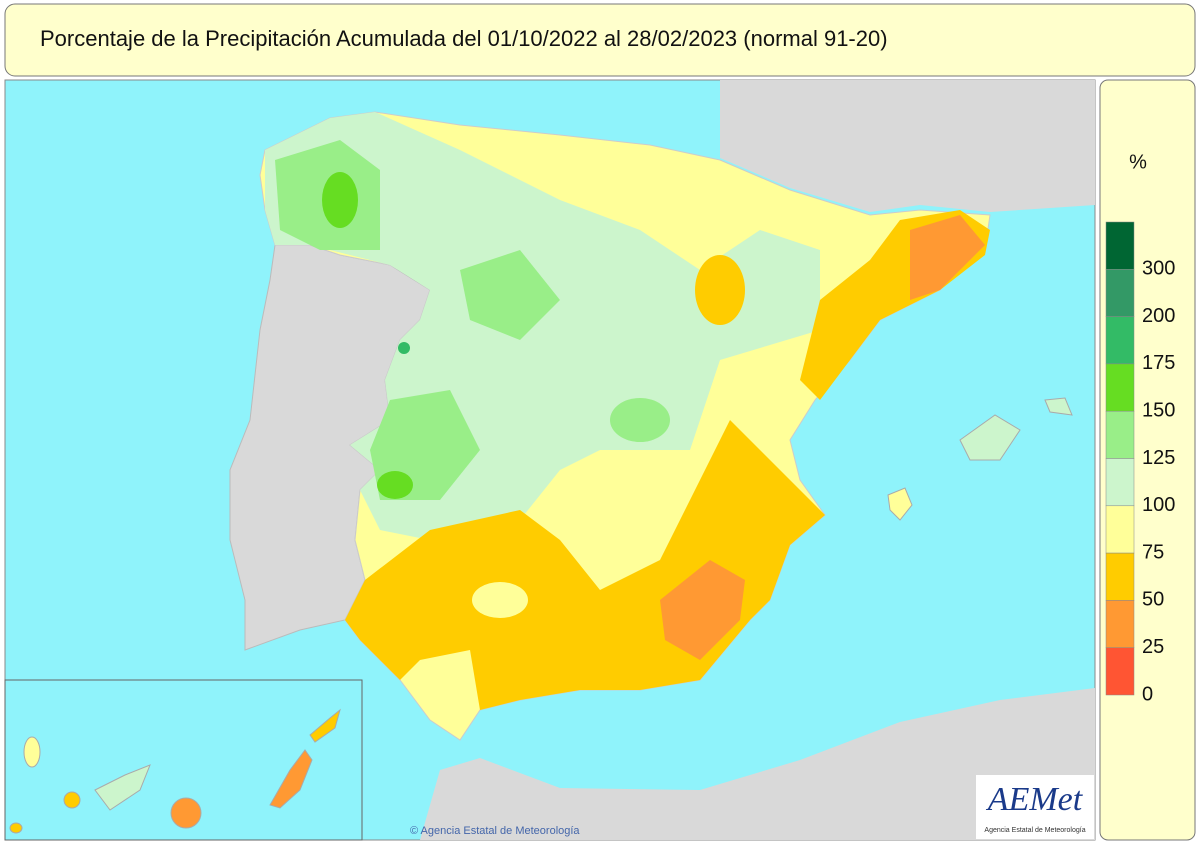  Describe the element at coordinates (1034, 830) in the screenshot. I see `logo-subtitle: Agencia Estatal de Meteorología` at that location.